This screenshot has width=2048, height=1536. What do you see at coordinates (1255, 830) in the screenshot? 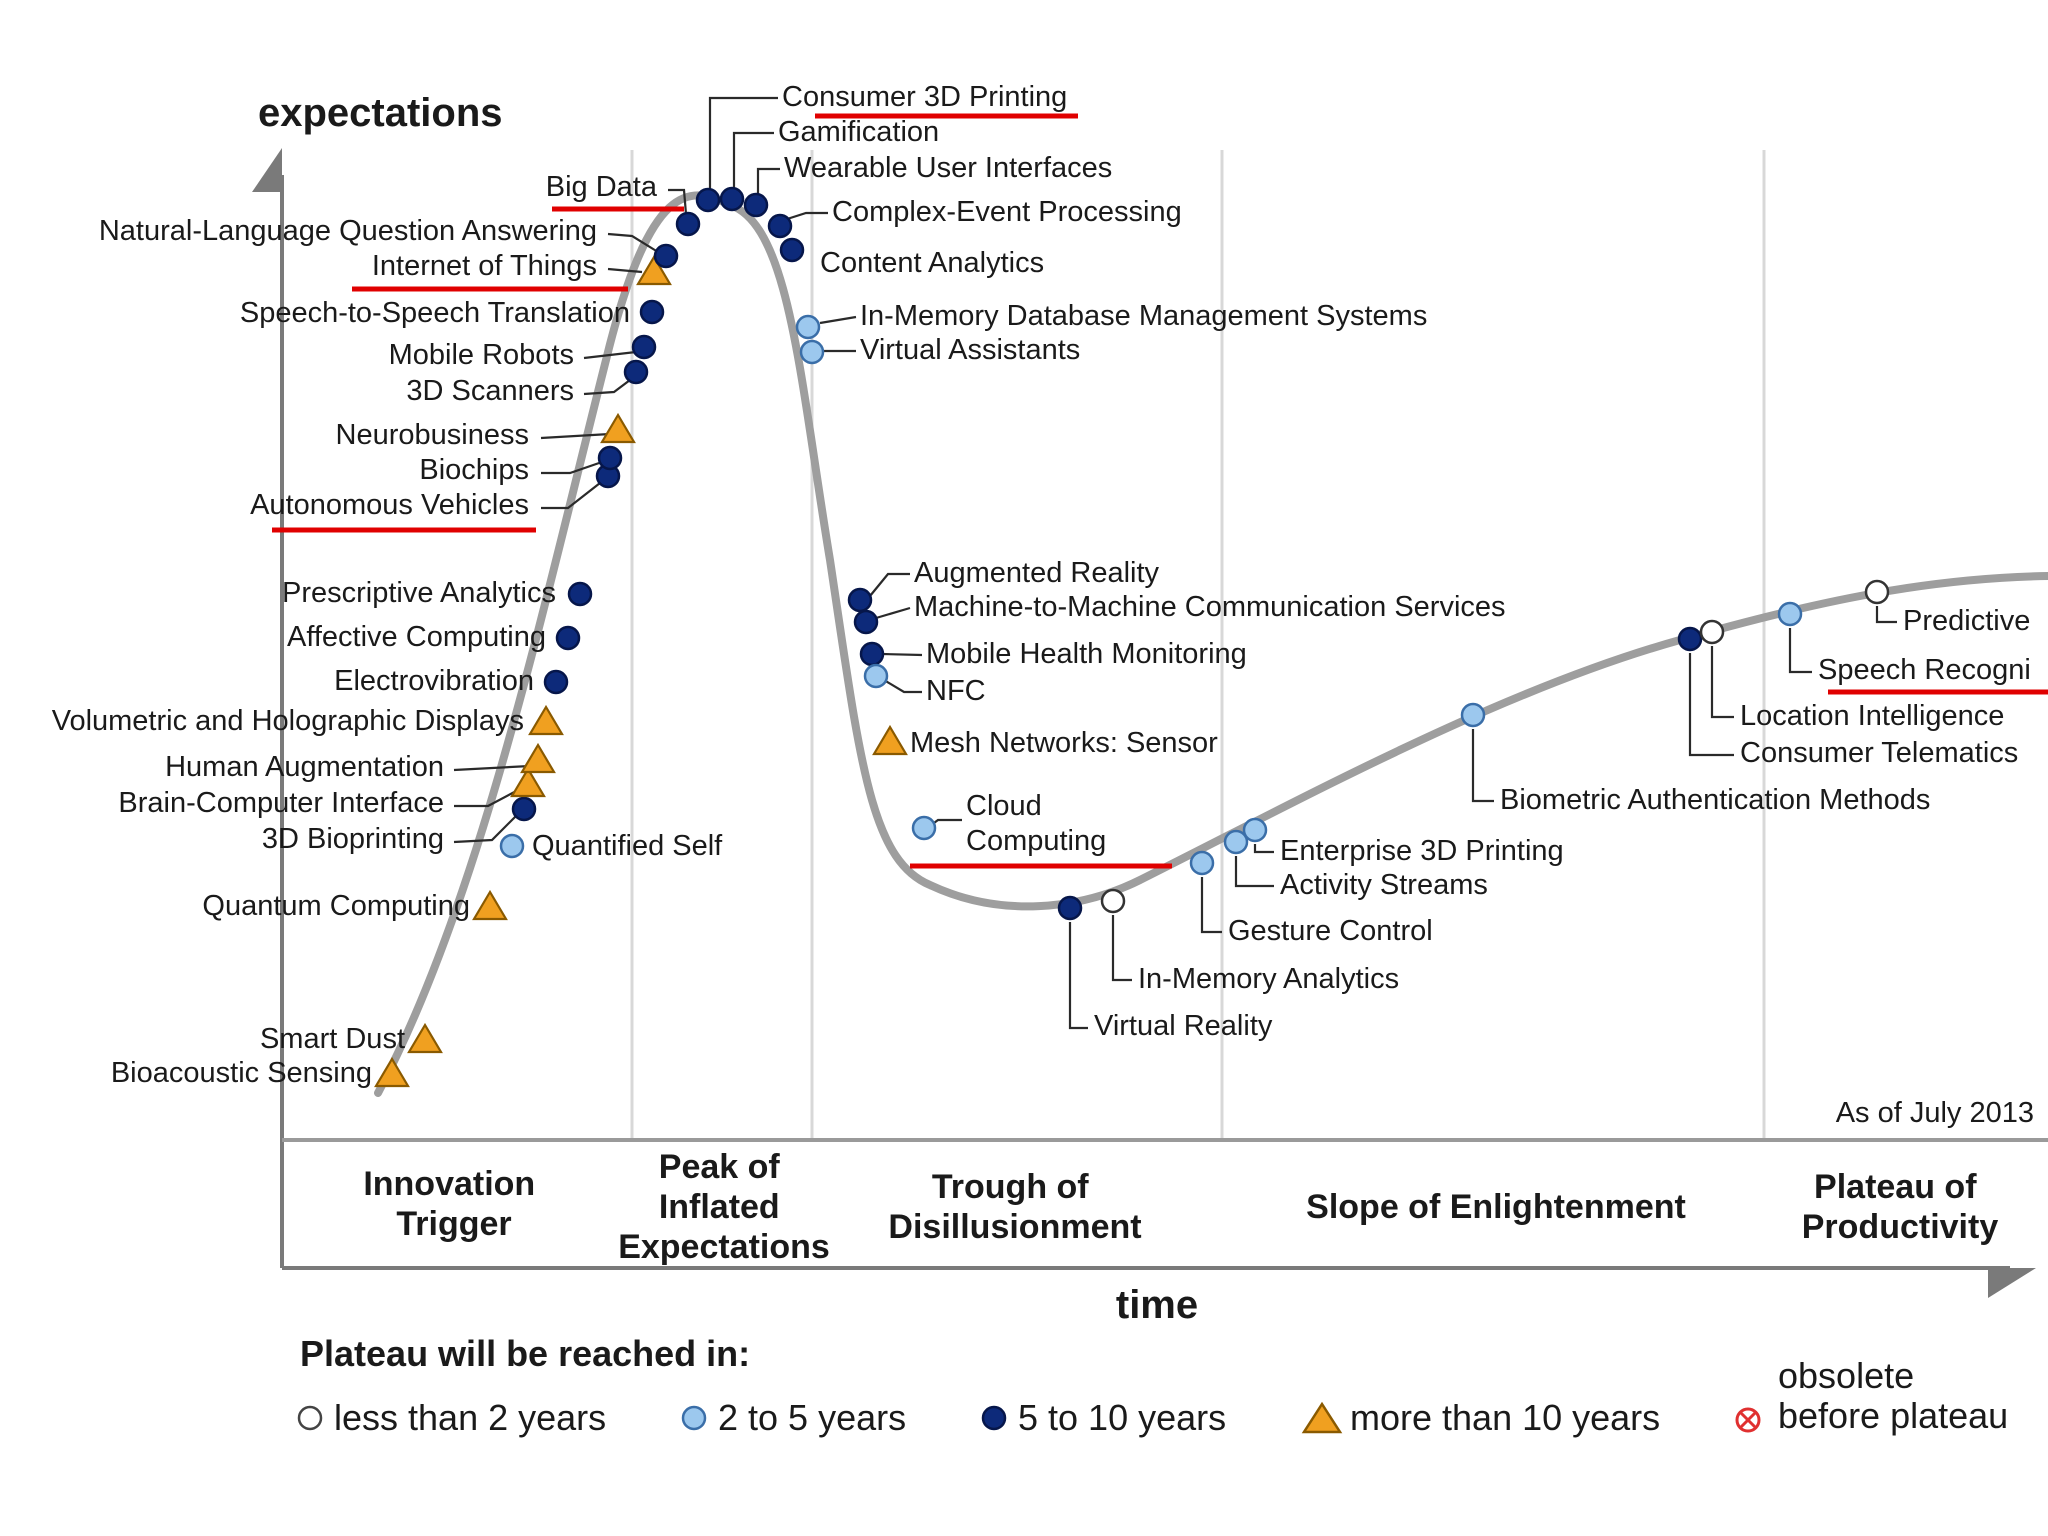
I see `marker-enterprise-3d-printing` at bounding box center [1255, 830].